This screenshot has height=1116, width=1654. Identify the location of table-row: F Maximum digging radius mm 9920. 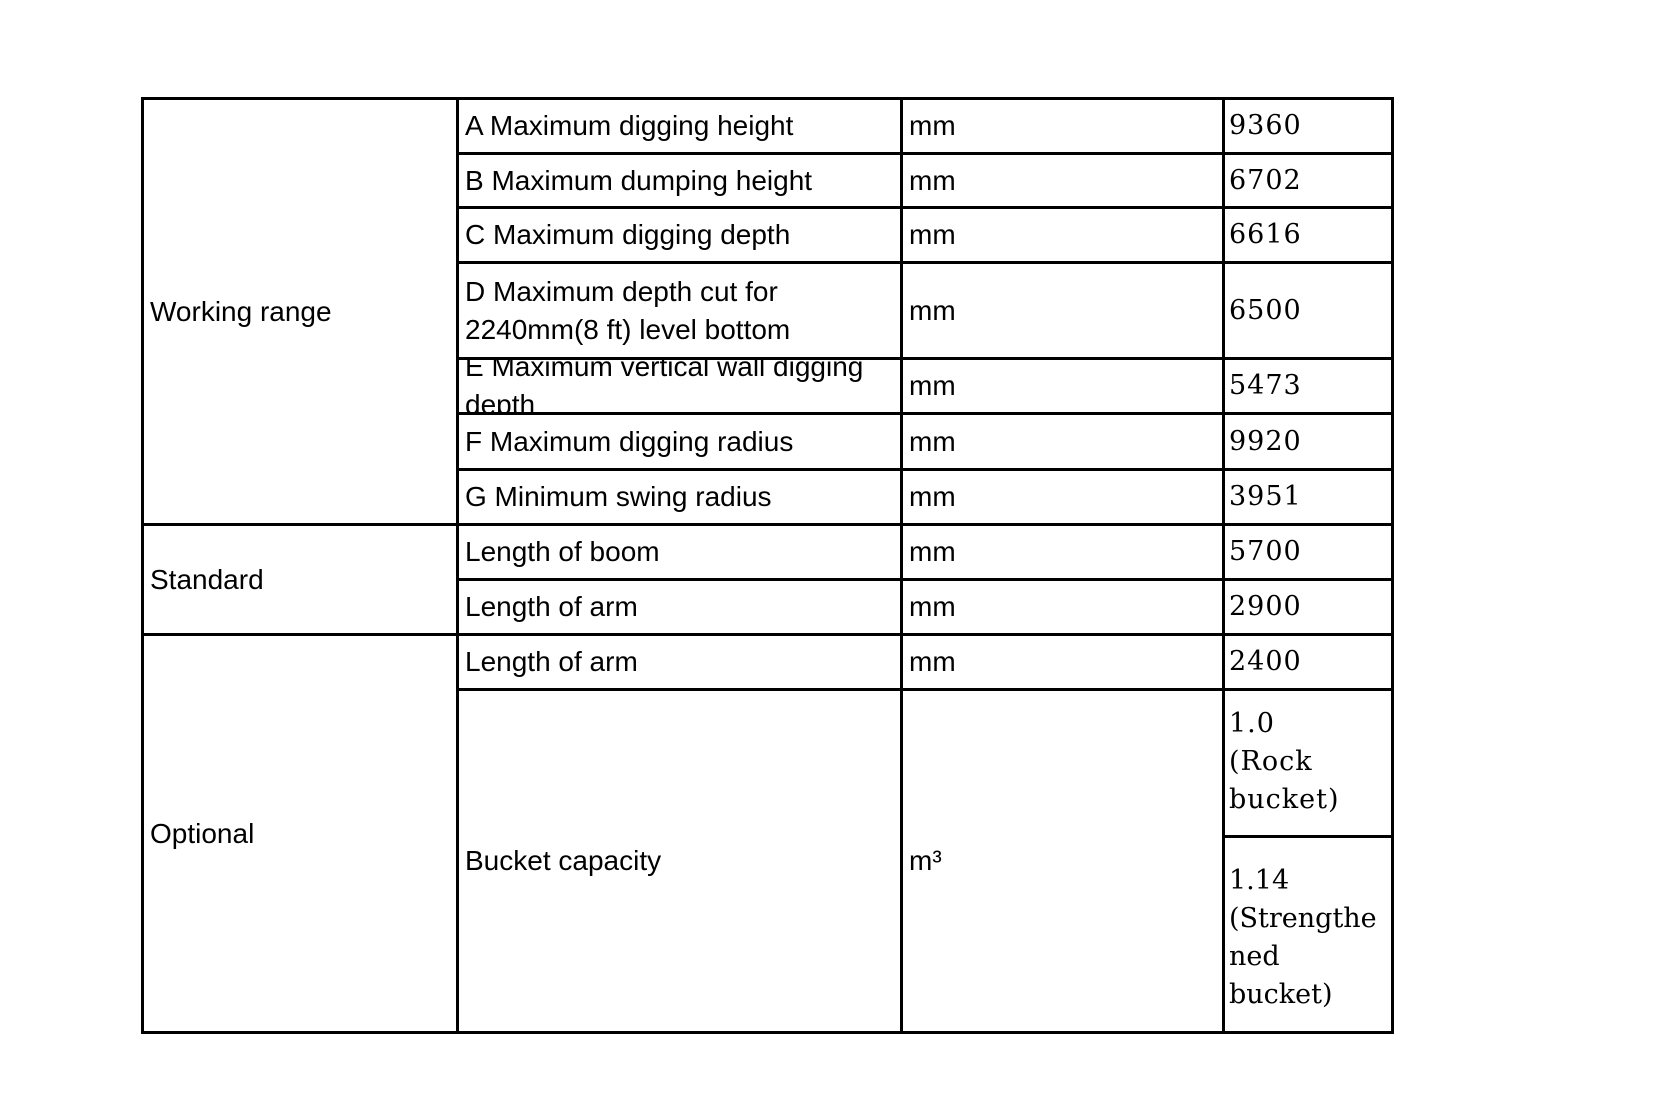
(768, 441).